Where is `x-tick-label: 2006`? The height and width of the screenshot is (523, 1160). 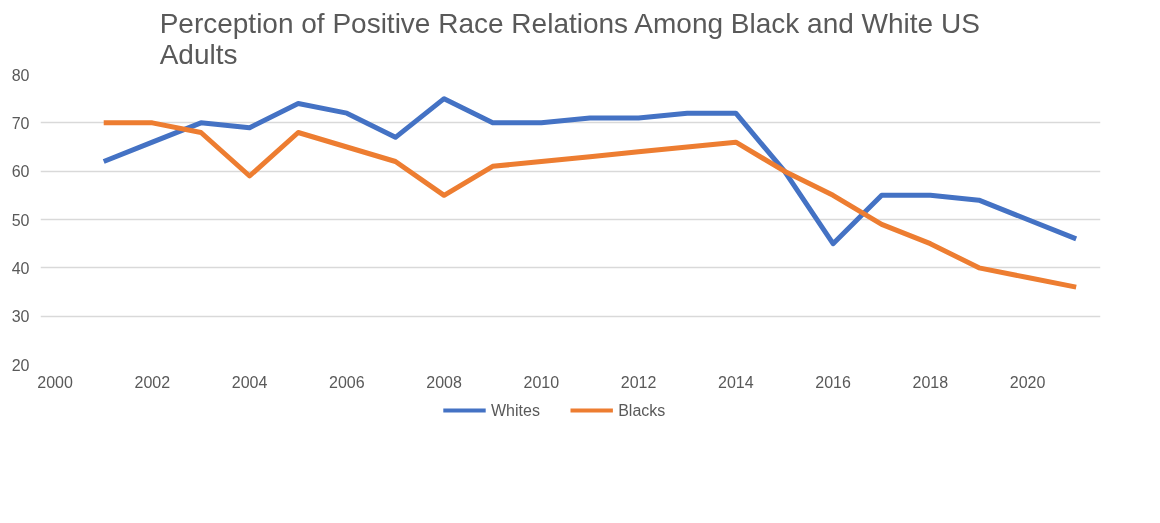
x-tick-label: 2006 is located at coordinates (347, 382).